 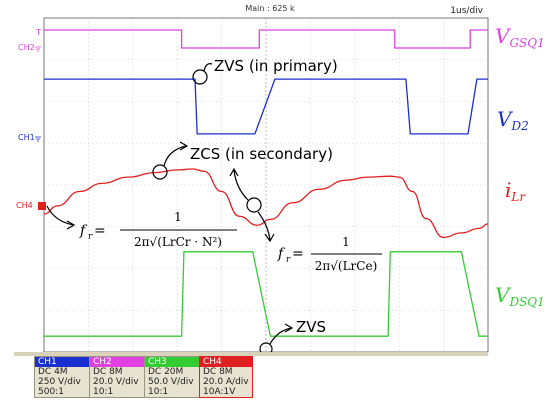 What do you see at coordinates (51, 392) in the screenshot?
I see `channel-probe: 500:1` at bounding box center [51, 392].